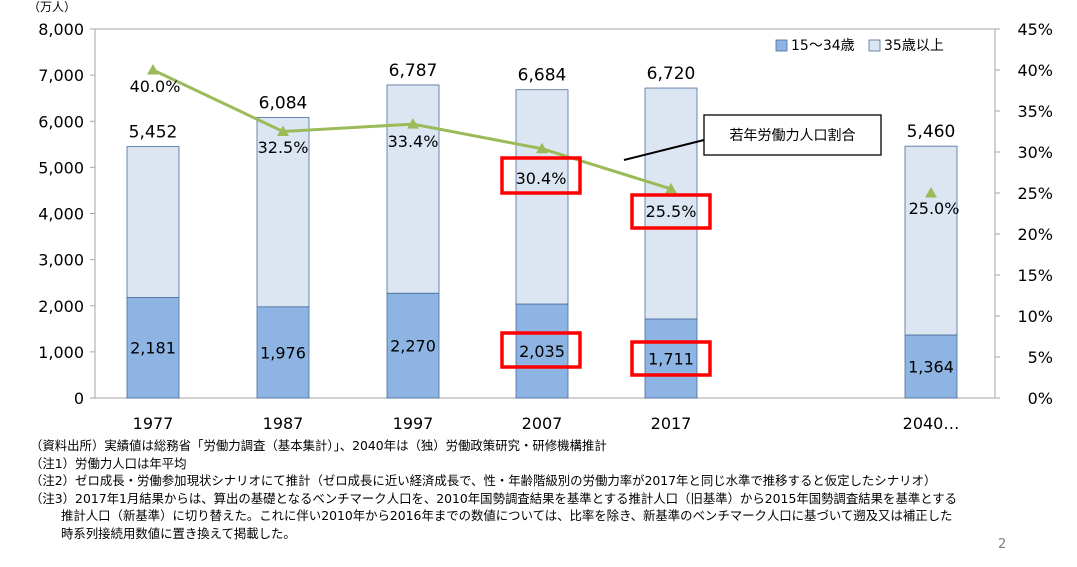 The height and width of the screenshot is (567, 1077). I want to click on callout-label: 若年労働力人口割合, so click(793, 135).